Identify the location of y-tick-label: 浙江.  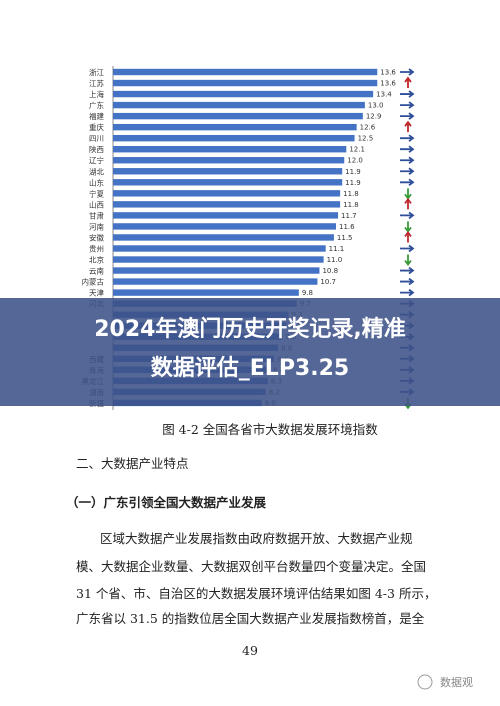
(96, 72).